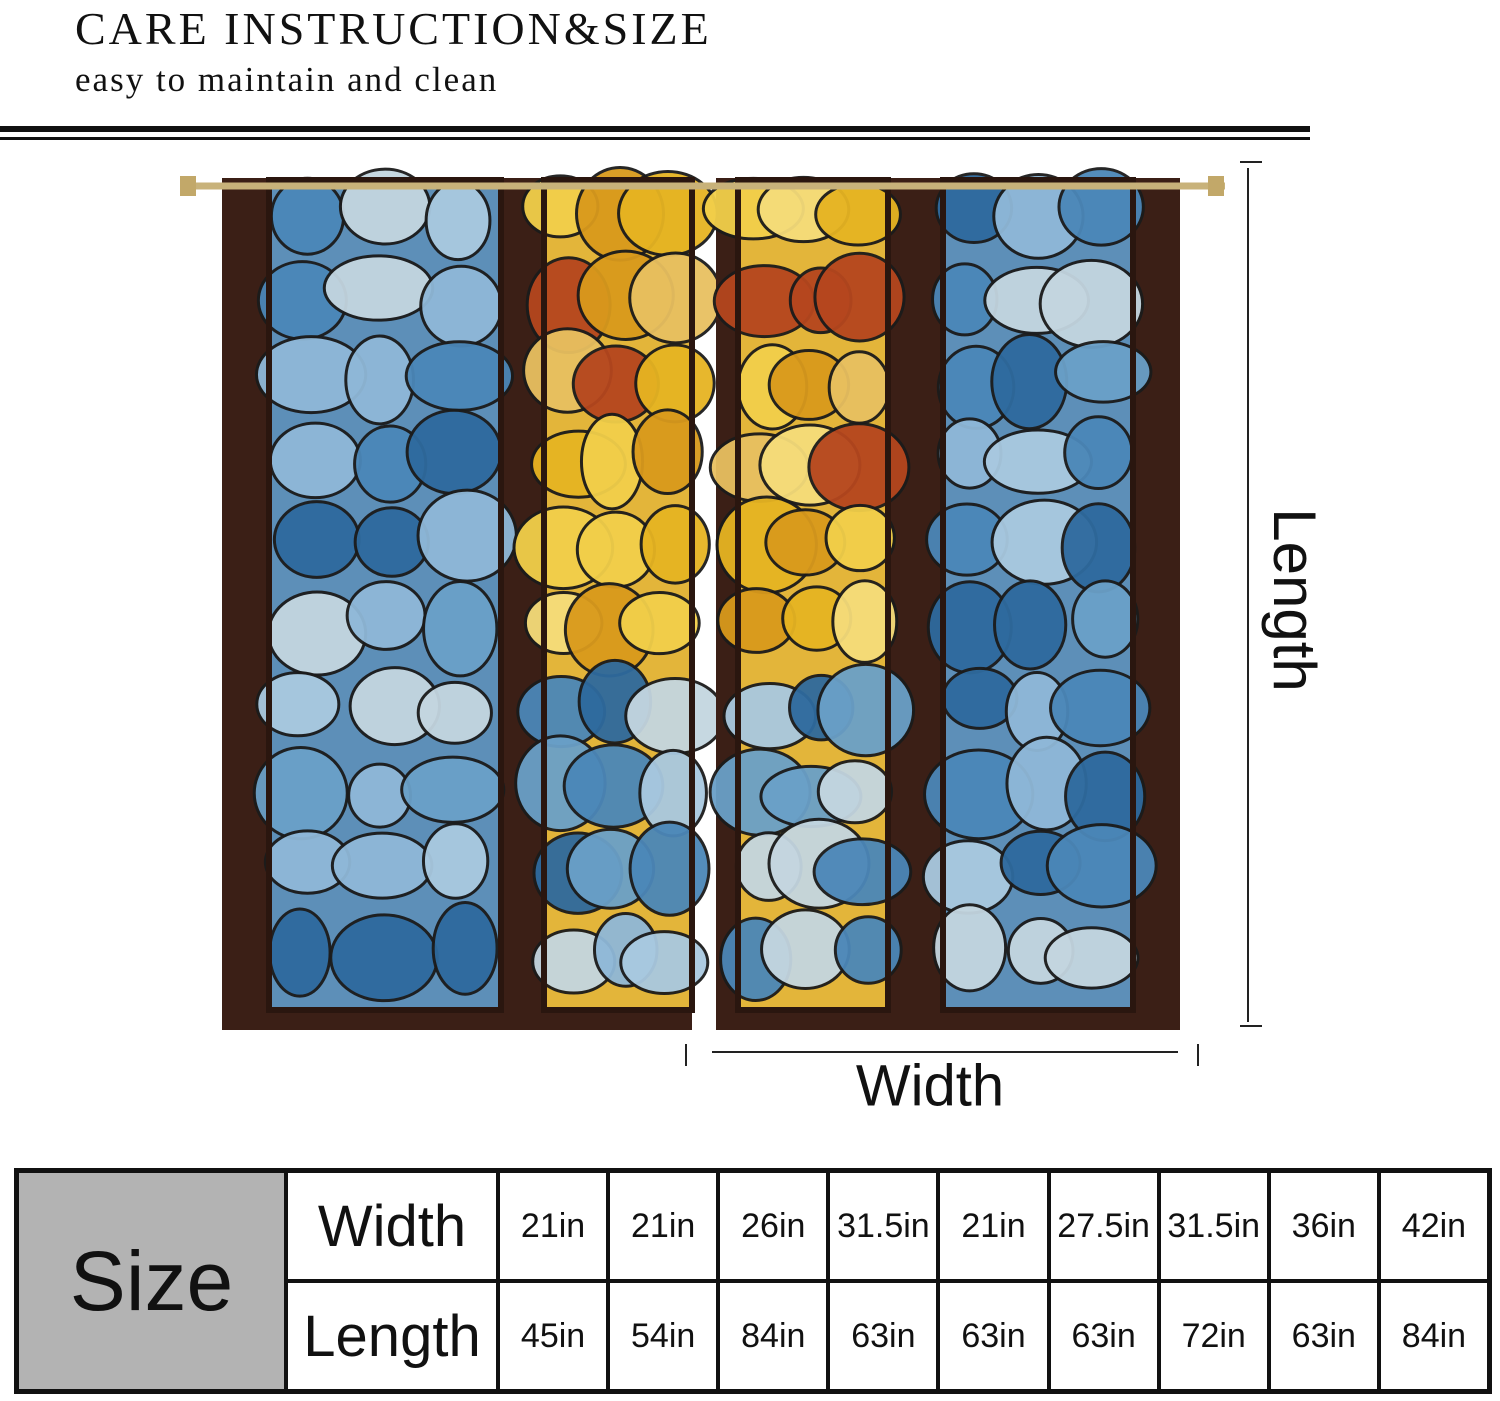 Image resolution: width=1500 pixels, height=1401 pixels. I want to click on length-label: Length, so click(1294, 600).